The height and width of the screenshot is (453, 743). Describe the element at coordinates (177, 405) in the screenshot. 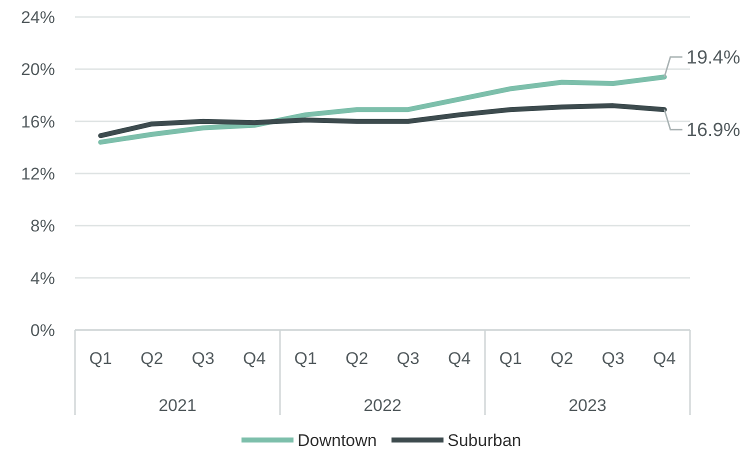

I see `text: 2021` at that location.